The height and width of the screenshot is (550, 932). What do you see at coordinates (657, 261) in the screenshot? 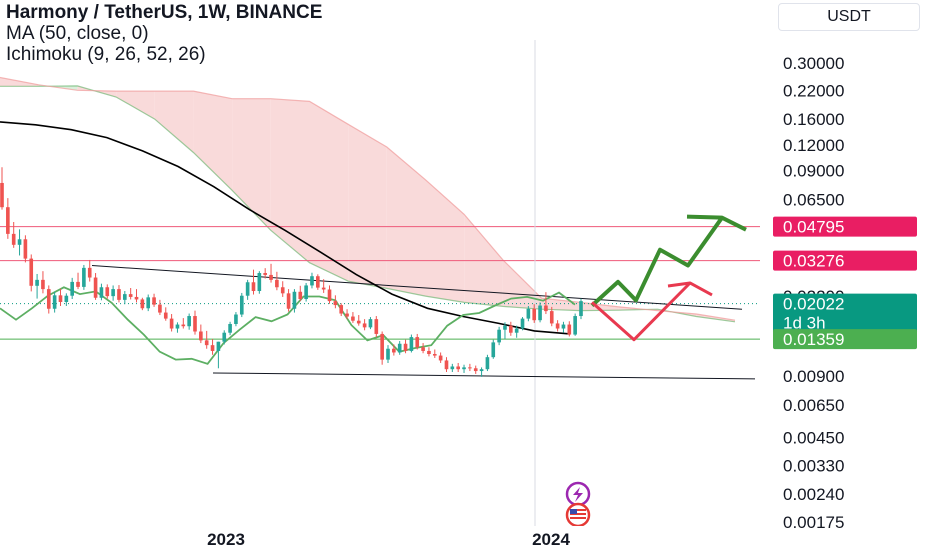
I see `bullish-forecast-path` at bounding box center [657, 261].